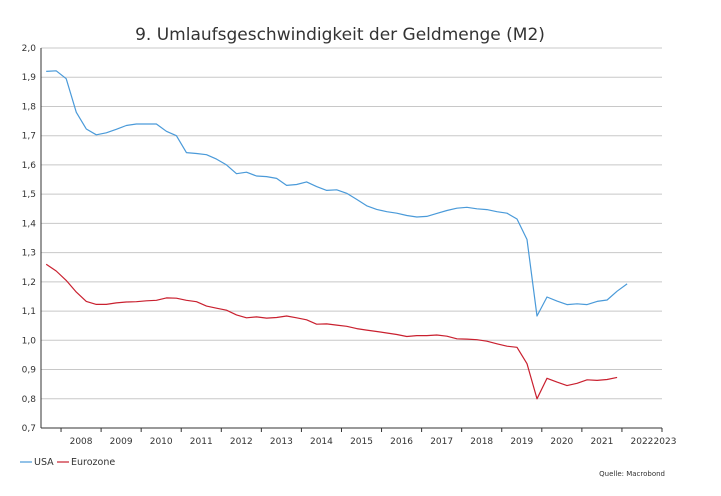 Image resolution: width=721 pixels, height=496 pixels. What do you see at coordinates (29, 283) in the screenshot?
I see `y-tick-label: 1,2` at bounding box center [29, 283].